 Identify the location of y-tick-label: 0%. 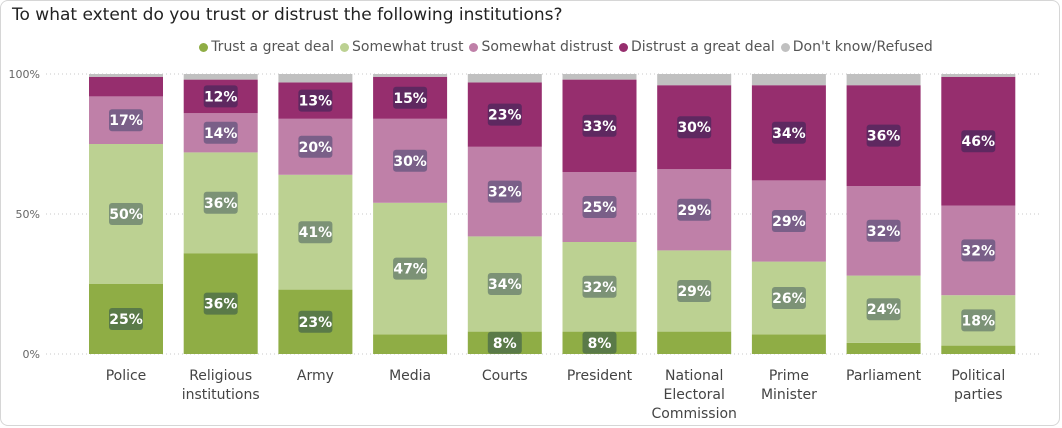
(31, 354).